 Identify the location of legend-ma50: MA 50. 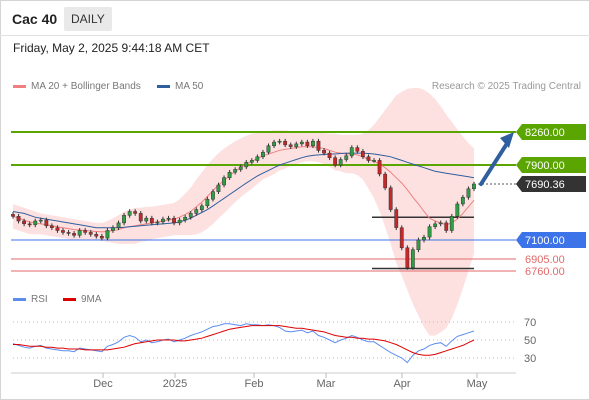
(180, 86).